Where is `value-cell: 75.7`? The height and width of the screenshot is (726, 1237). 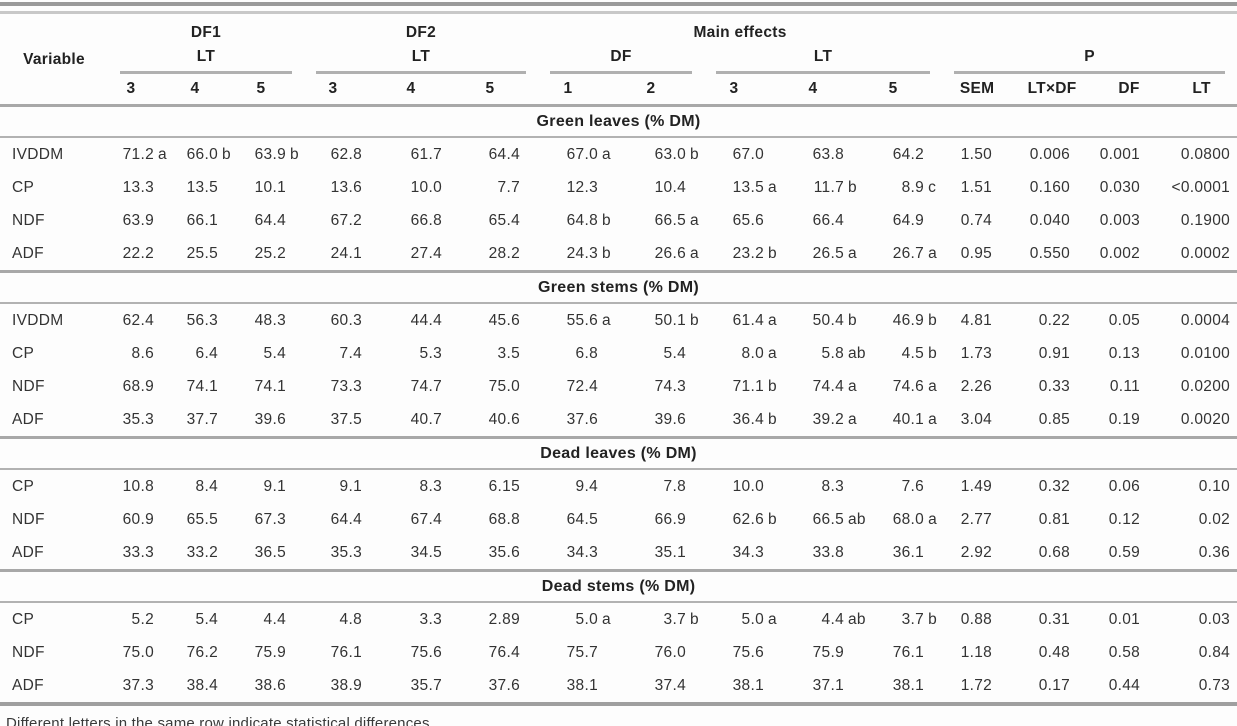 value-cell: 75.7 is located at coordinates (577, 652).